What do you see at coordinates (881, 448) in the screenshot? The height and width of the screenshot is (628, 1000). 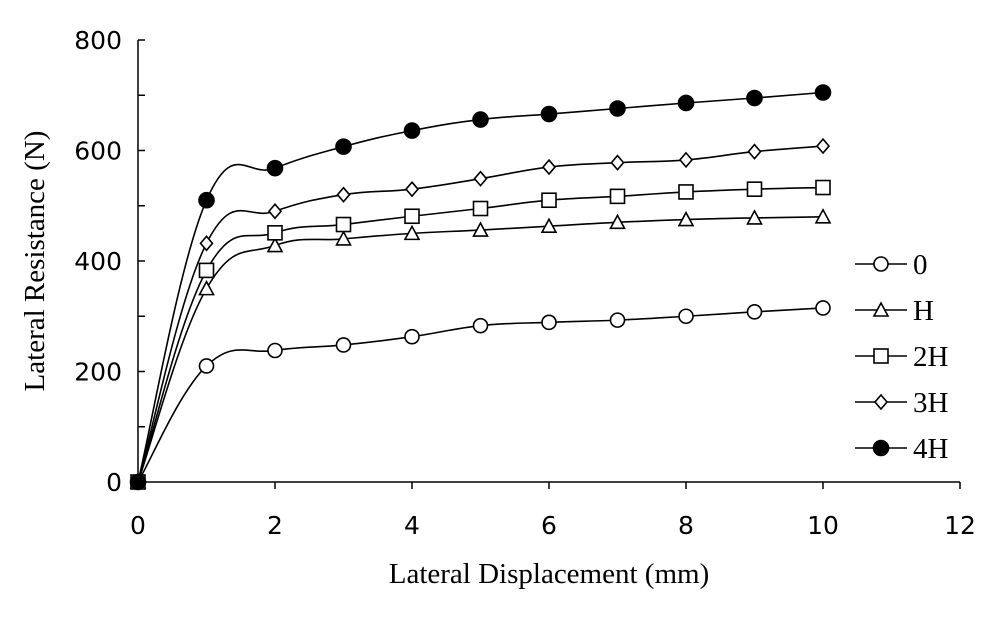 I see `legend-marker-4H` at bounding box center [881, 448].